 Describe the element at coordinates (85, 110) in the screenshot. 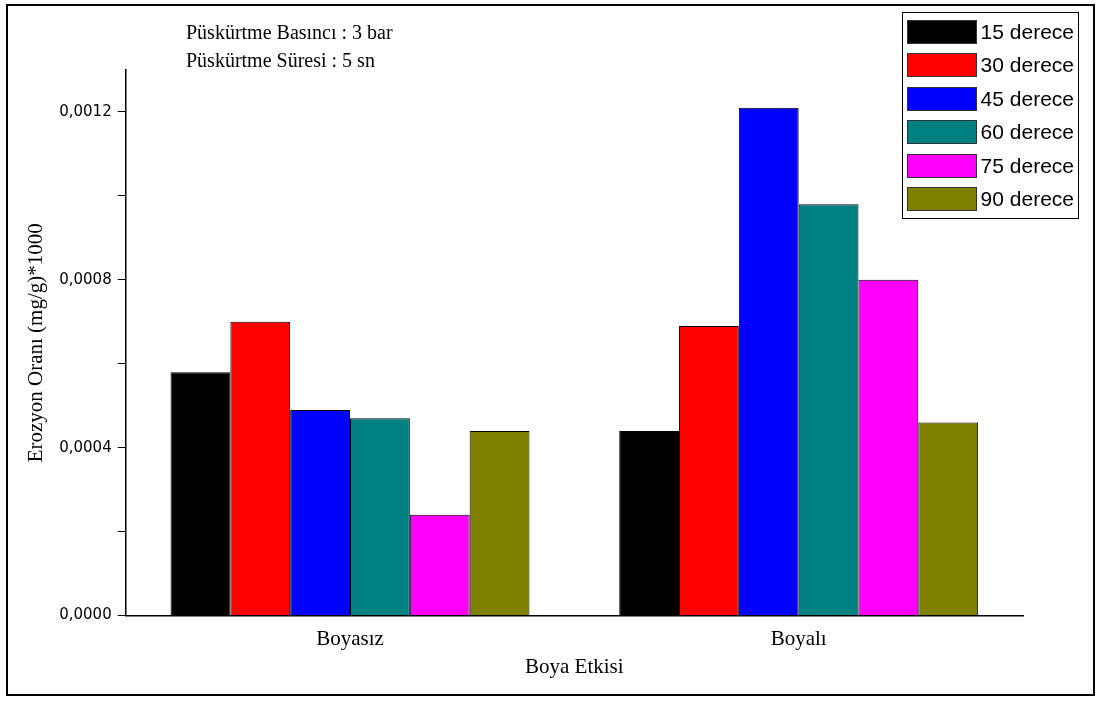

I see `y-tick-label: 0,0012` at that location.